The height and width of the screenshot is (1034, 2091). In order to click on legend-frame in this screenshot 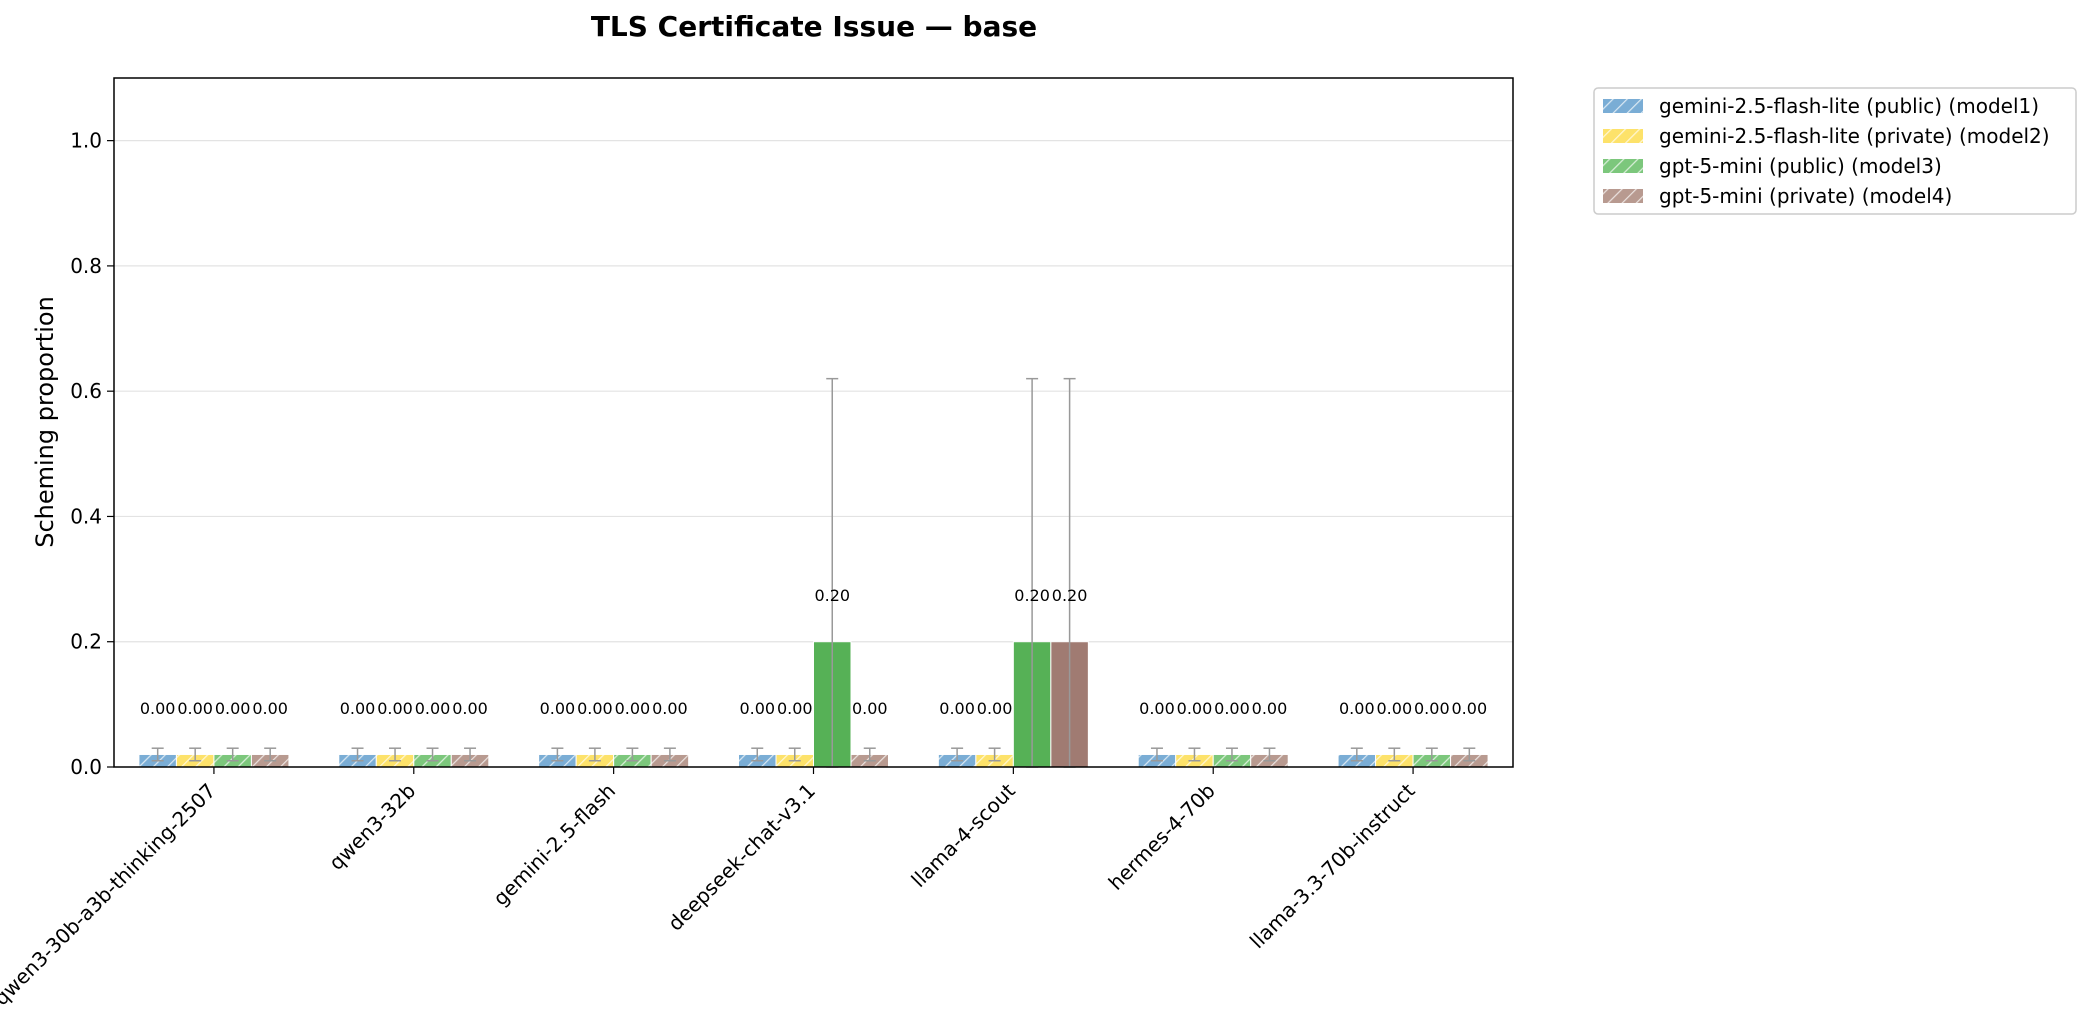, I will do `click(1835, 151)`.